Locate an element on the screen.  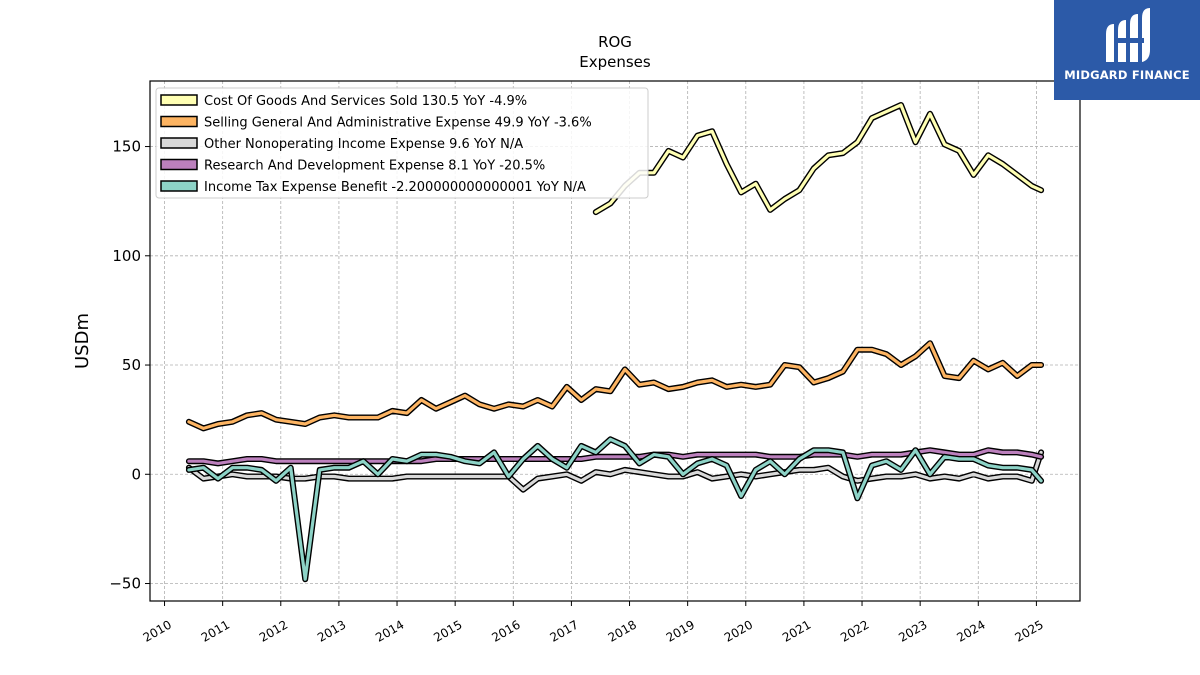
x-tick-label: 2022 is located at coordinates (854, 630).